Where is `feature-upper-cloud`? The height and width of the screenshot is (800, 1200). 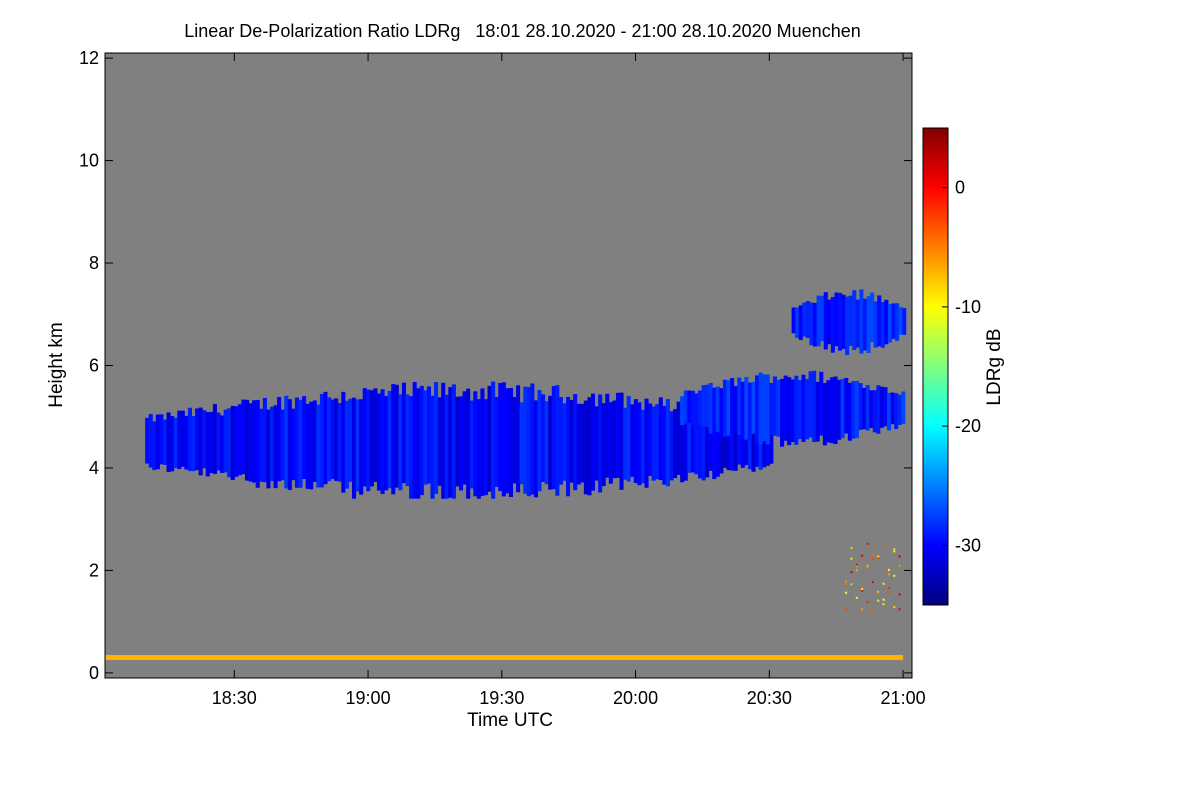 feature-upper-cloud is located at coordinates (849, 322).